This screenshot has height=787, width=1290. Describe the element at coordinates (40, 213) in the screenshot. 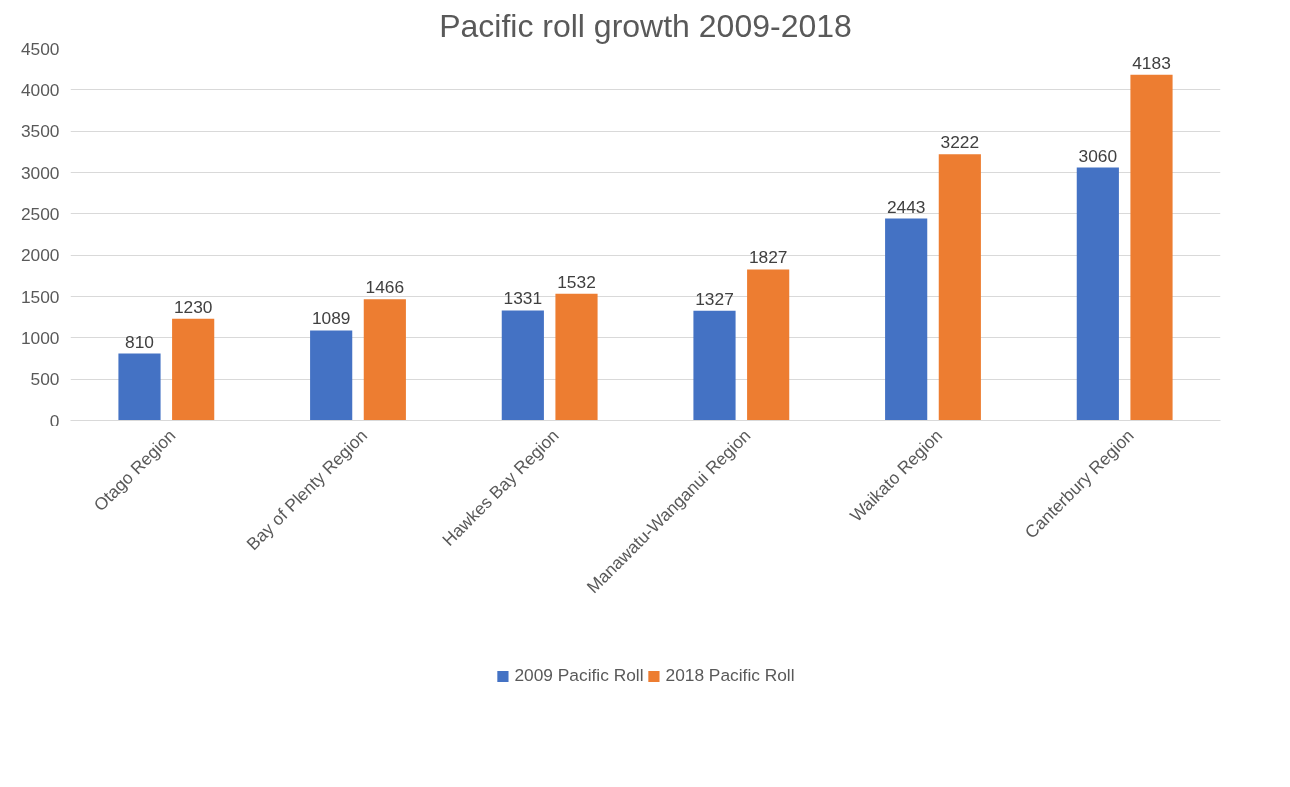

I see `y-tick-label: 2500` at that location.